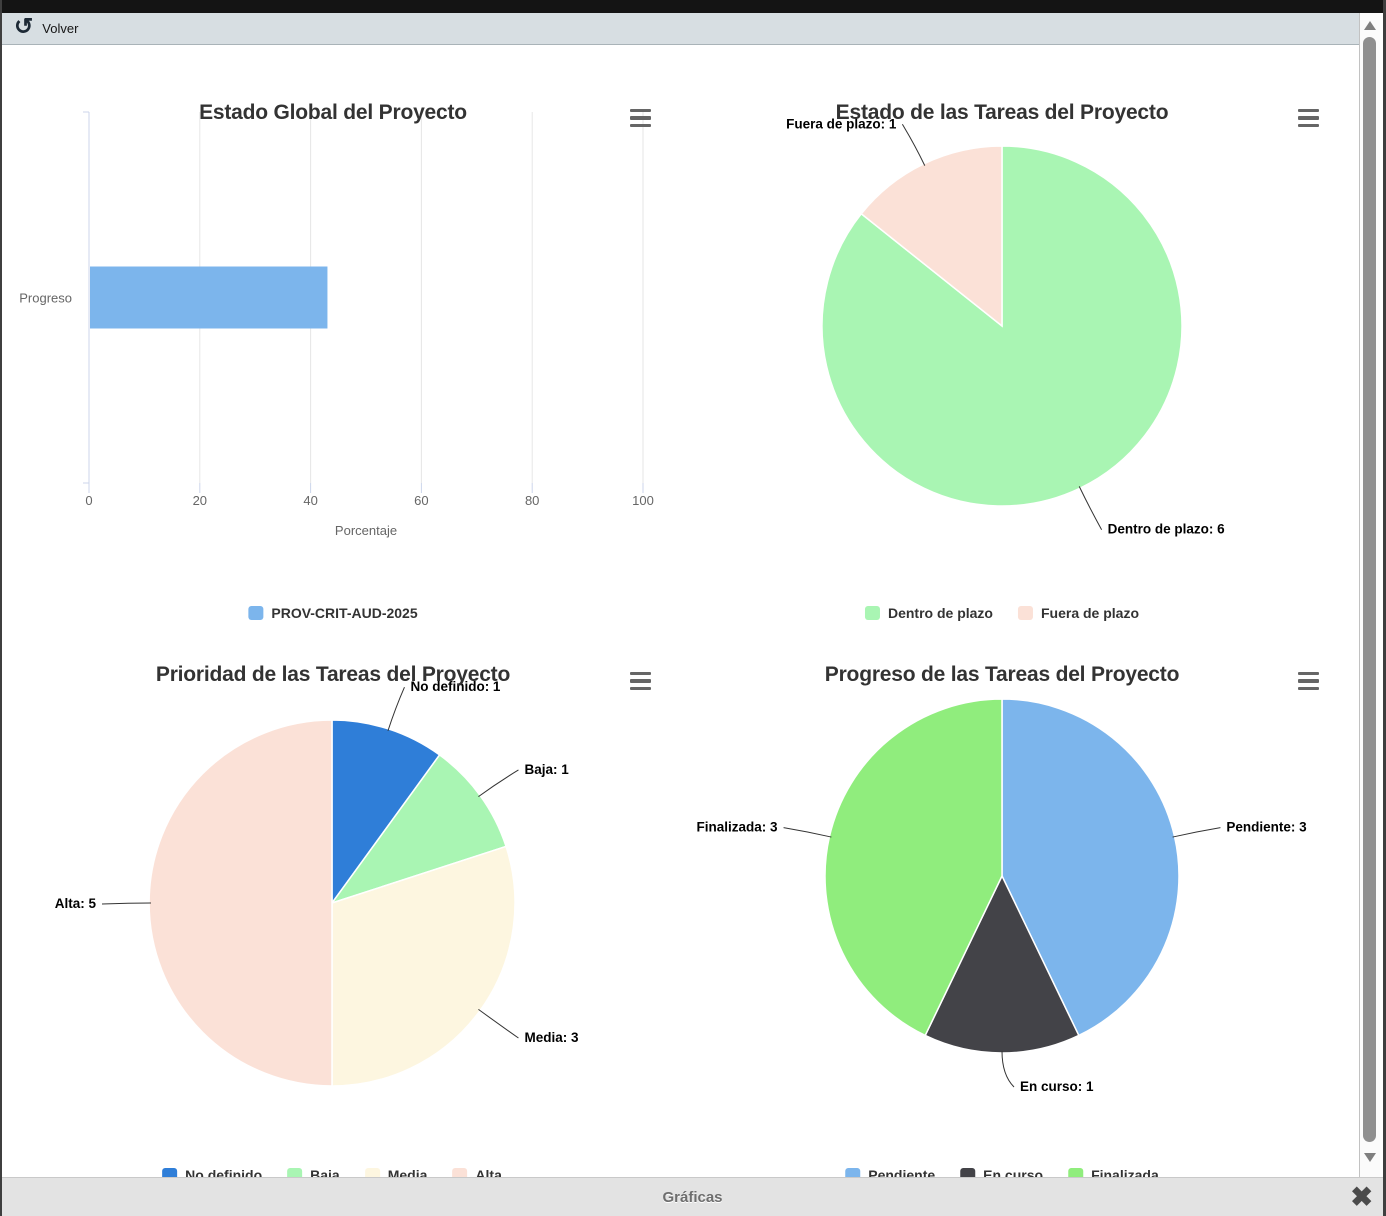 The height and width of the screenshot is (1216, 1386). Describe the element at coordinates (1167, 529) in the screenshot. I see `pie-data-label: Dentro de plazo: 6` at that location.